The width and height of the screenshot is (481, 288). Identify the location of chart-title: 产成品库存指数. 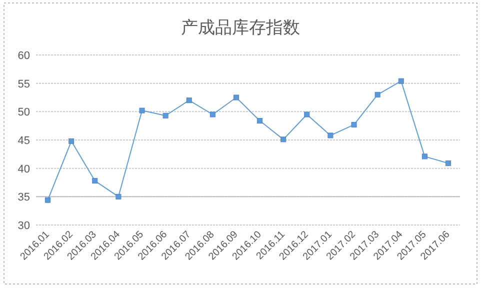
(240, 27).